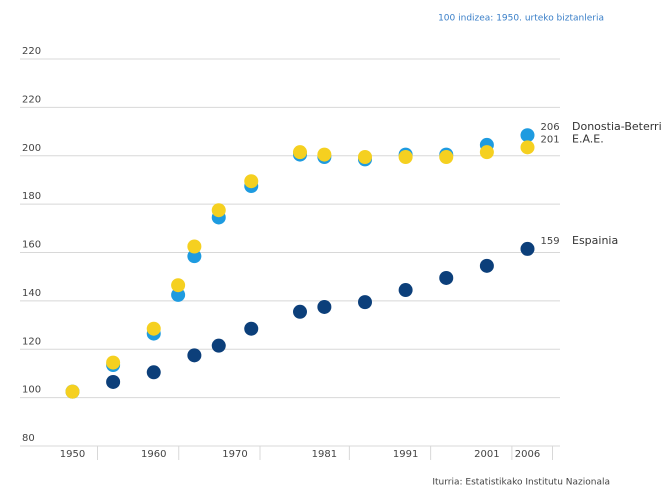 The width and height of the screenshot is (664, 493). I want to click on x-tick-label: 1960, so click(153, 454).